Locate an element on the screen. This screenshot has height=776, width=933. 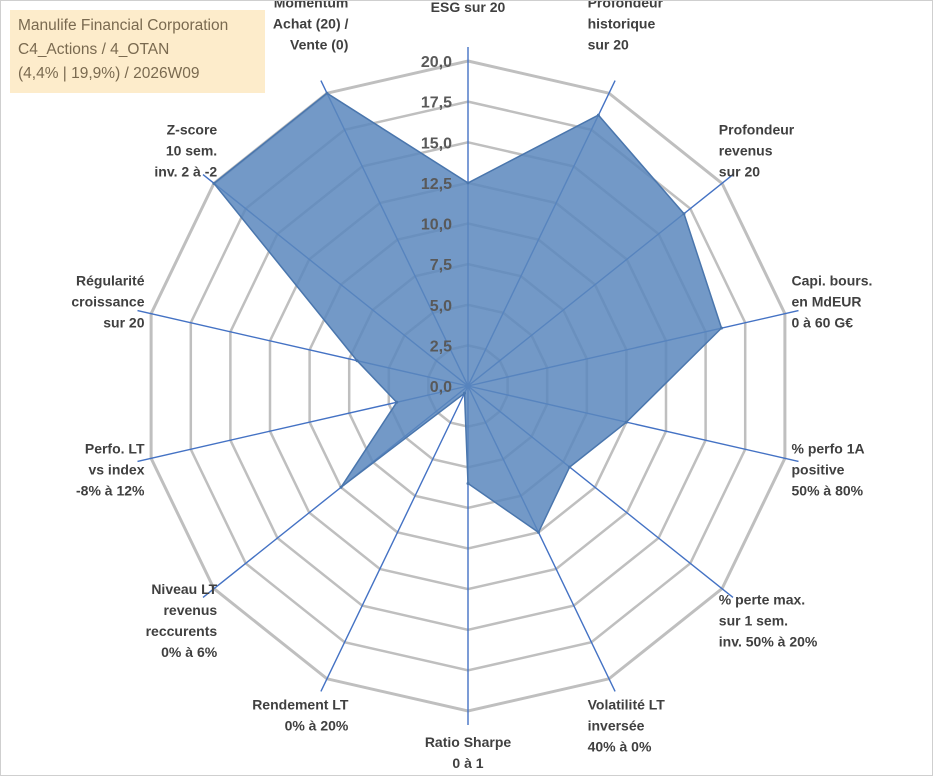
performance-stats: (4,4% | 19,9%) / 2026W09 is located at coordinates (109, 73).